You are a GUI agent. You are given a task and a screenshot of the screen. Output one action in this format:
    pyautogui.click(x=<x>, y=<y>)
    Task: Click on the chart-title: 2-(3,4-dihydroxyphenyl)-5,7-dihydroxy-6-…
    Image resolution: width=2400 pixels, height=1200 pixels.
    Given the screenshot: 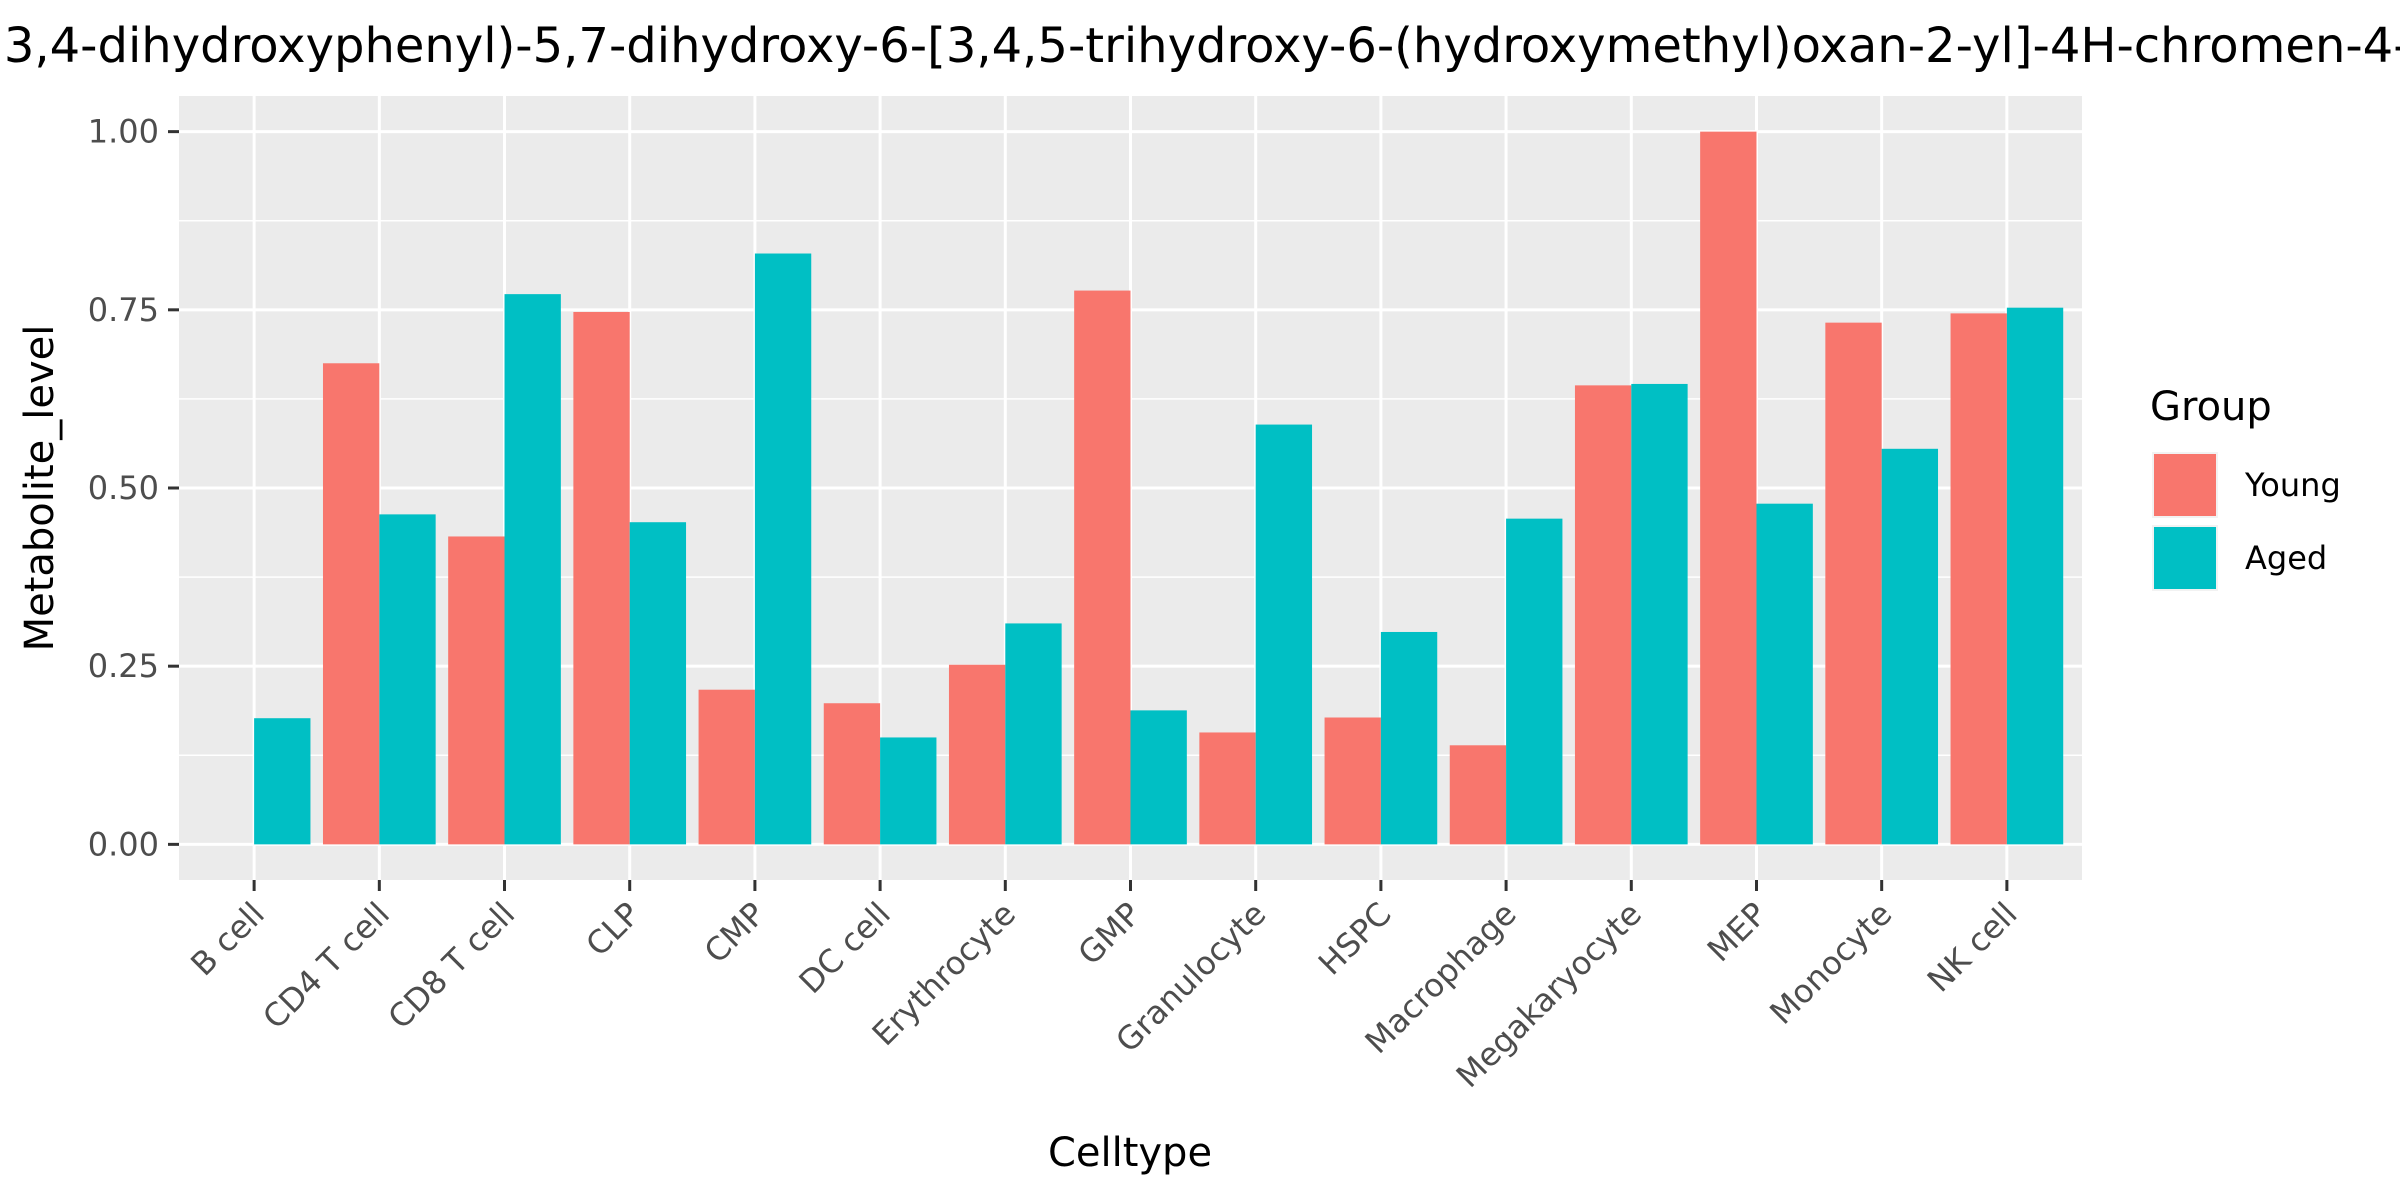 What is the action you would take?
    pyautogui.click(x=1200, y=46)
    